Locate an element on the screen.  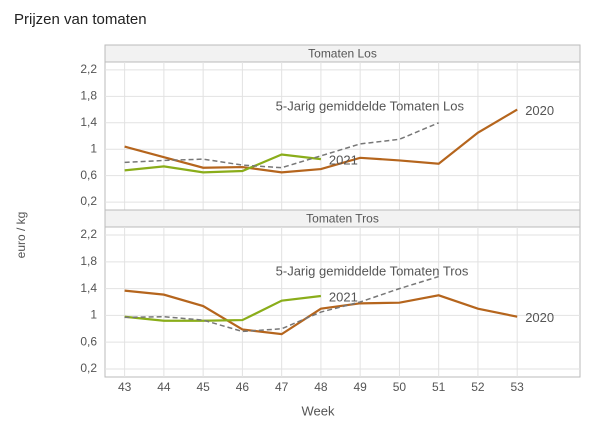
x-tick-label: 50 is located at coordinates (400, 387).